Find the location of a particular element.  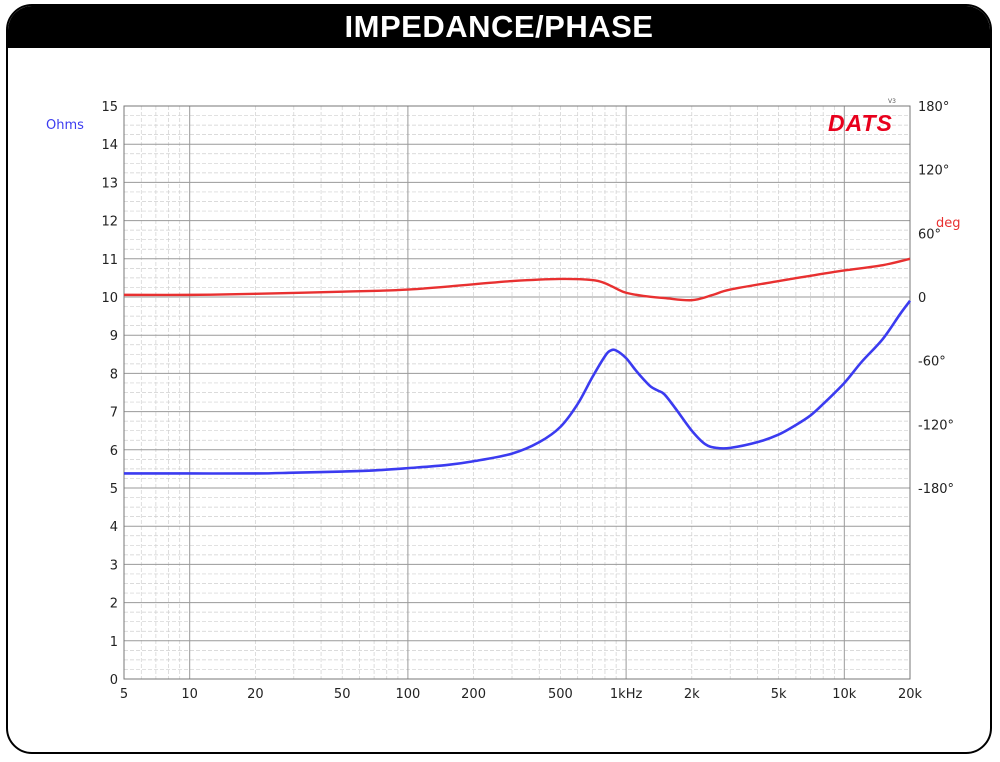

y-right-tick-label: 0 is located at coordinates (922, 298).